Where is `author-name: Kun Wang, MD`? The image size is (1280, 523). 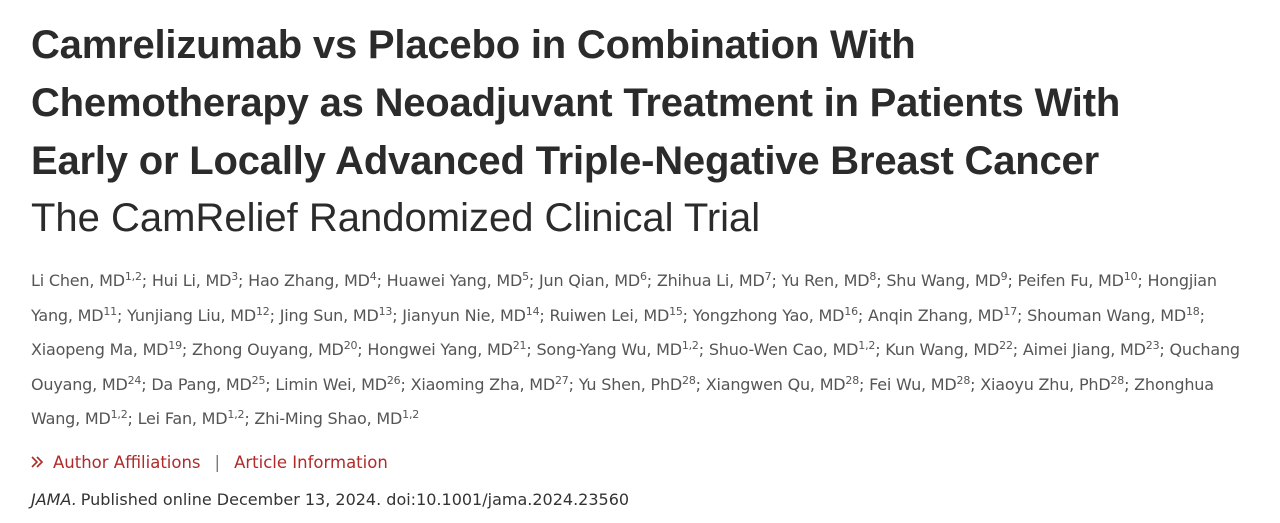 author-name: Kun Wang, MD is located at coordinates (942, 349).